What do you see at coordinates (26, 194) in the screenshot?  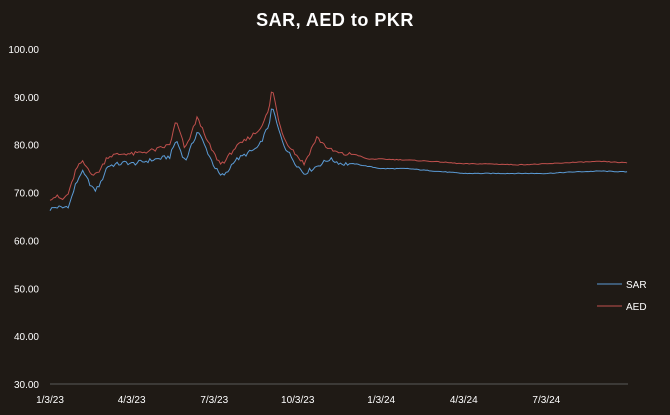 I see `y-tick-label: 70.00` at bounding box center [26, 194].